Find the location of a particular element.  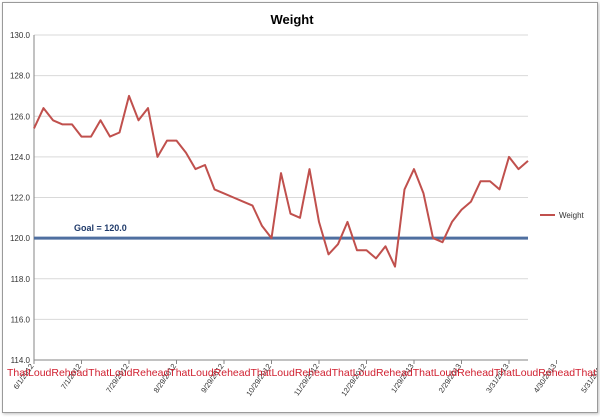

goal-label: Goal = 120.0 is located at coordinates (100, 228).